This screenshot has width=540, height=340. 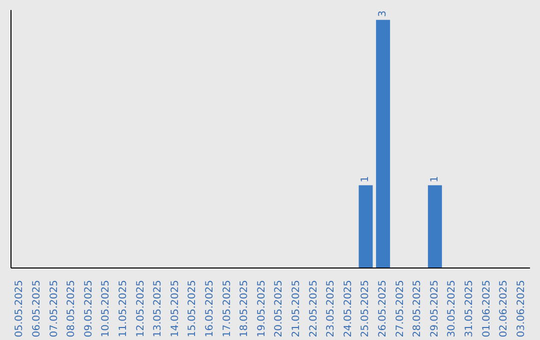 What do you see at coordinates (382, 309) in the screenshot?
I see `x-tick-label: 26.05.2025` at bounding box center [382, 309].